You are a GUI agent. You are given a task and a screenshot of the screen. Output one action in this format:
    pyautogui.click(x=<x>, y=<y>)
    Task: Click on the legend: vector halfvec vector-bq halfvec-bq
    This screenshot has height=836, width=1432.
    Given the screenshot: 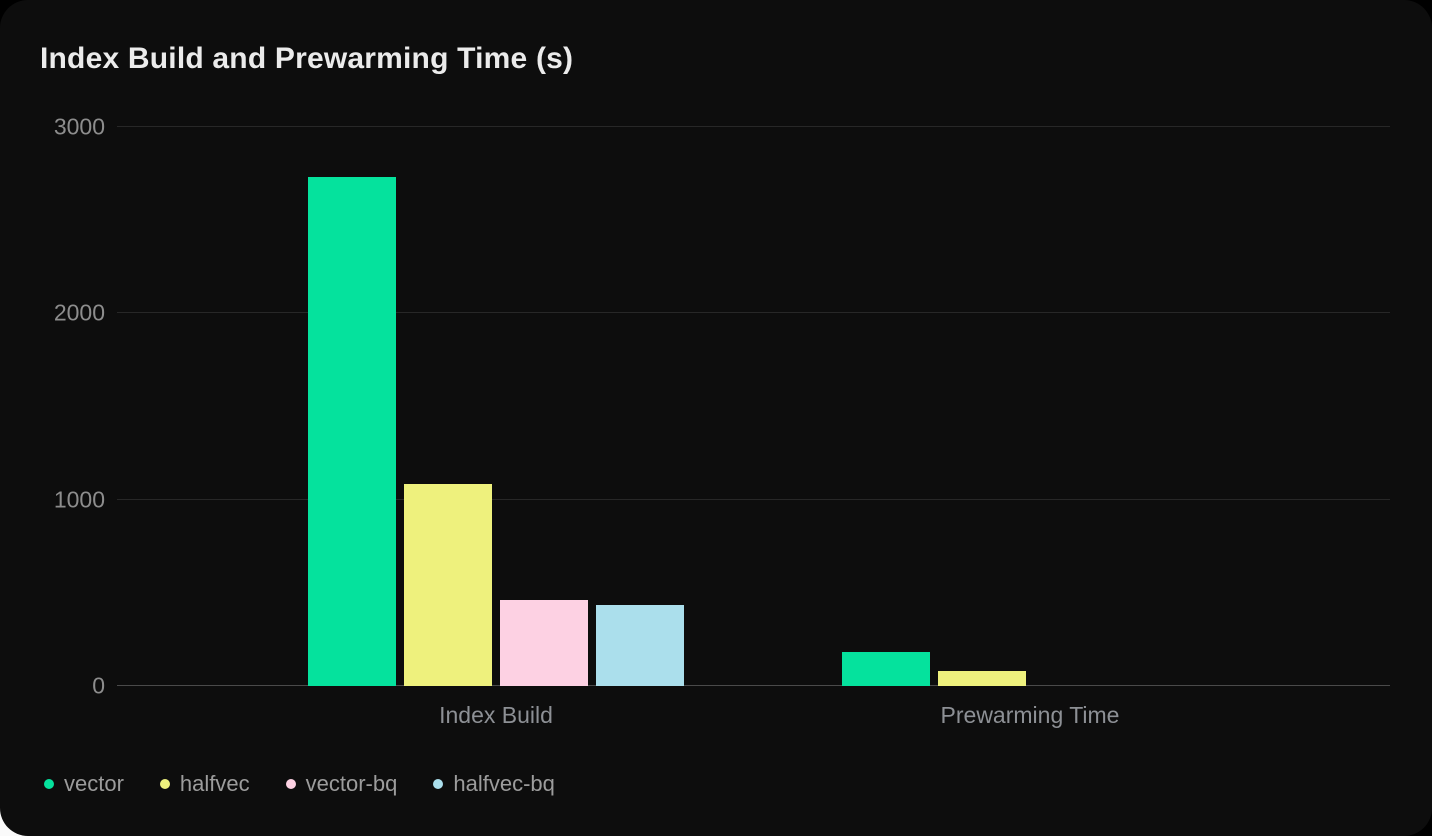 What is the action you would take?
    pyautogui.click(x=299, y=784)
    